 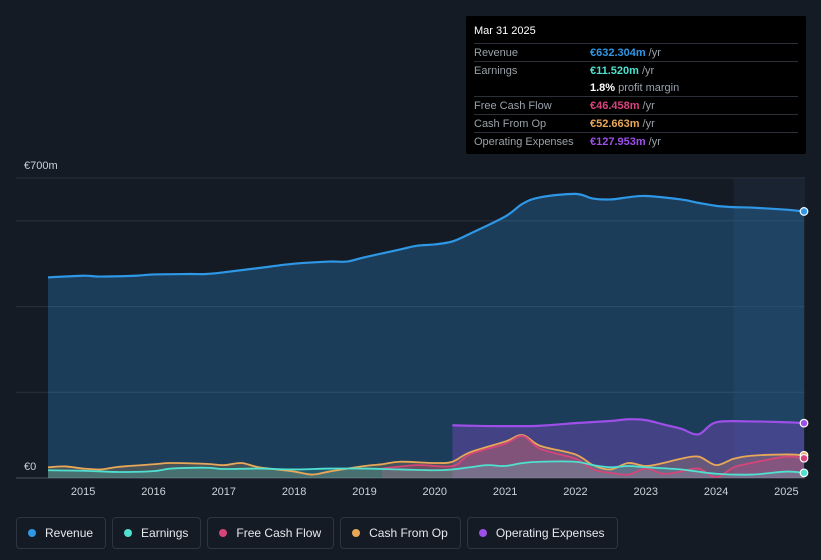 I want to click on x-tick-label: 2024, so click(x=716, y=492).